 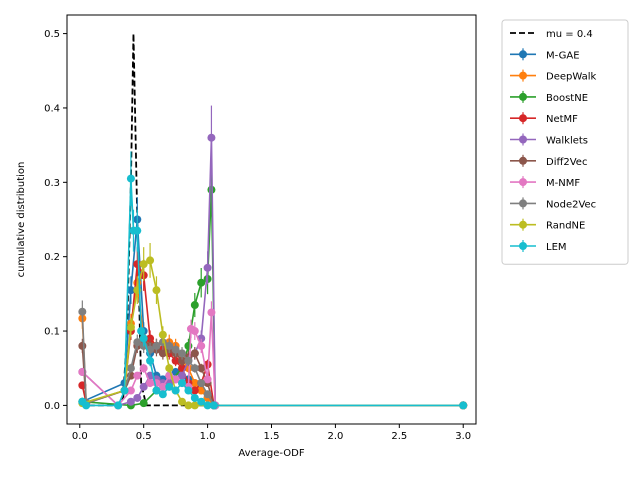 I want to click on series-node2vec, so click(x=273, y=355).